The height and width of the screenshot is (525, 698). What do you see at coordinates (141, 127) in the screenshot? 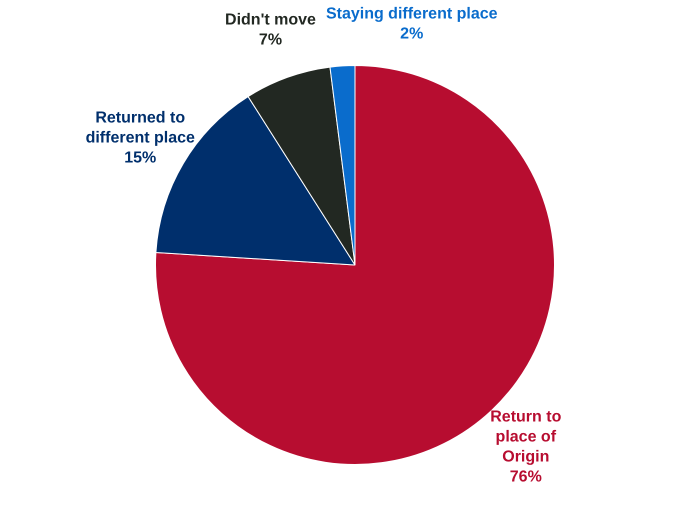
I see `slice-label: Returned to different place` at bounding box center [141, 127].